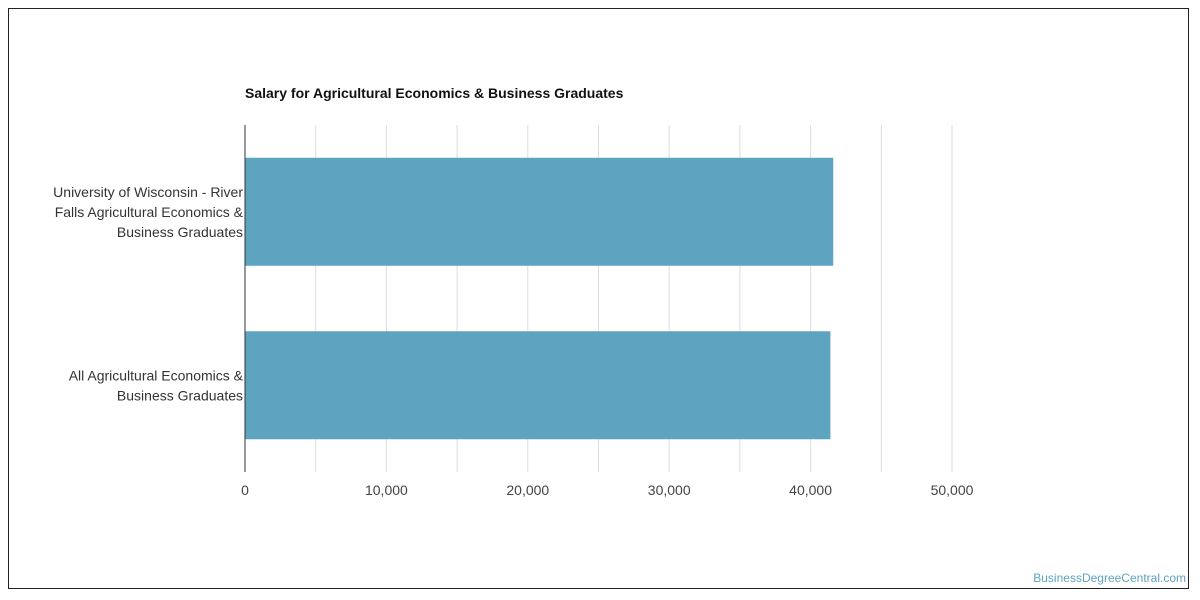 Image resolution: width=1200 pixels, height=600 pixels. Describe the element at coordinates (952, 490) in the screenshot. I see `x-tick-label: 50,000` at that location.